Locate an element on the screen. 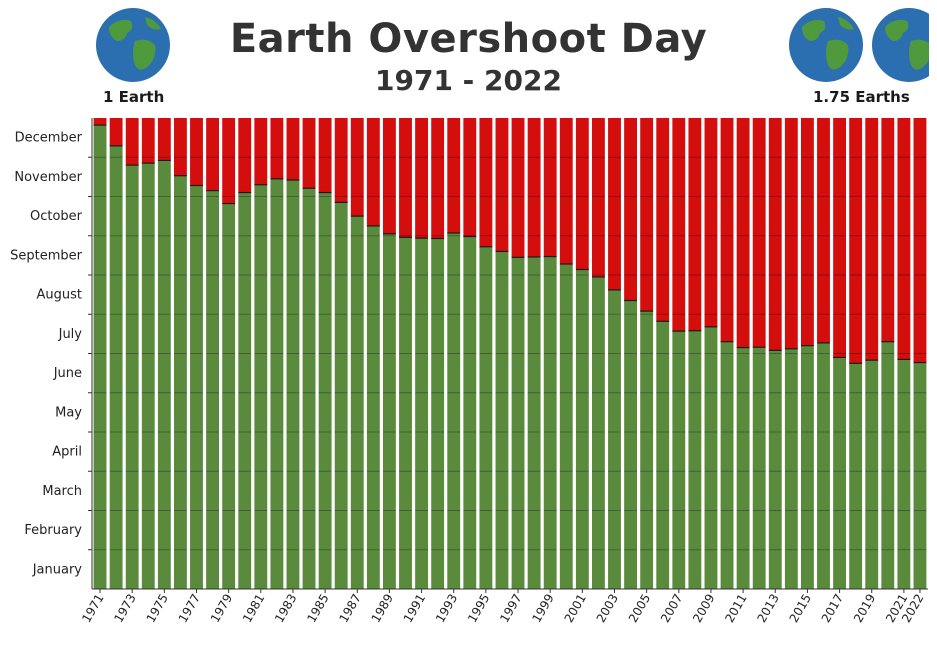 This screenshot has height=650, width=937. bar-before-overshoot-1975 is located at coordinates (164, 374).